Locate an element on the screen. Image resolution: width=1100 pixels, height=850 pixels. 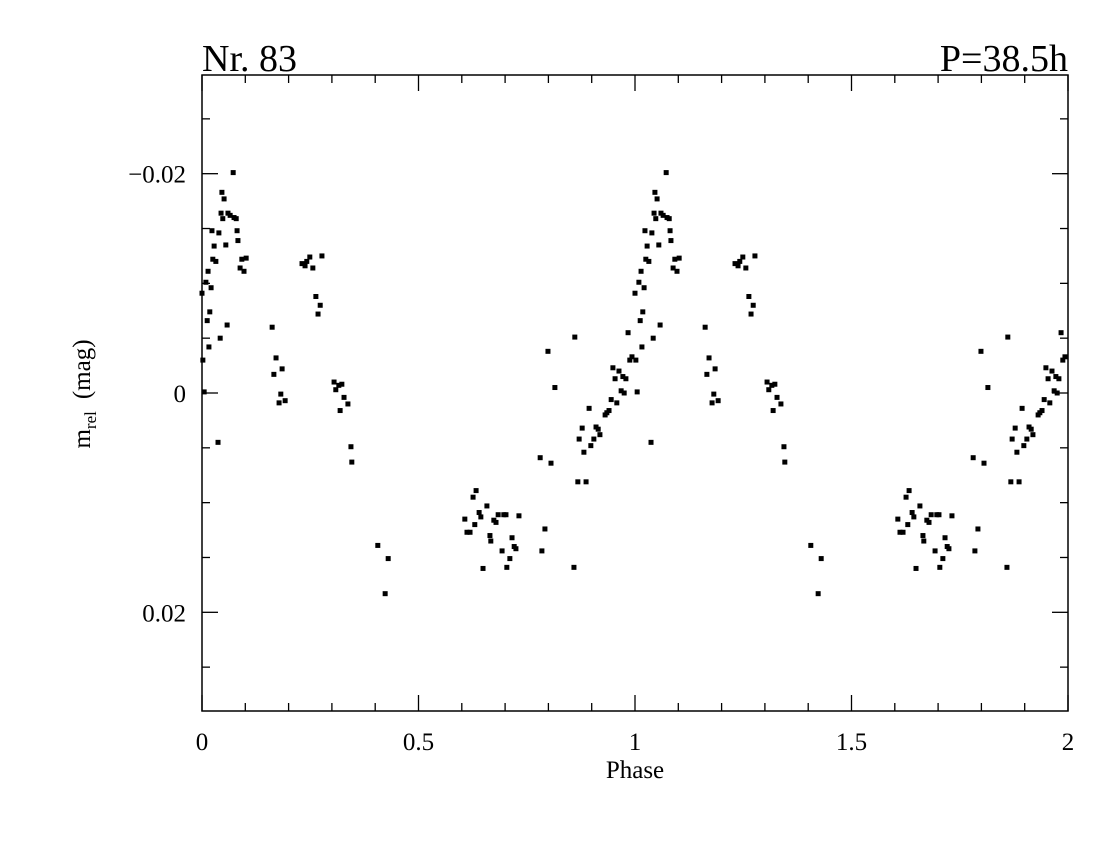
y-tick-label: 0.02 is located at coordinates (164, 613).